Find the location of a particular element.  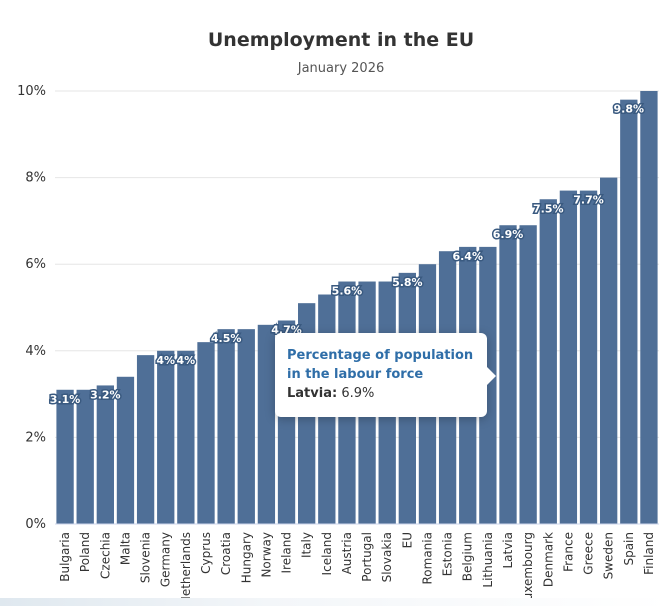

x-tick-label: Latvia is located at coordinates (508, 550).